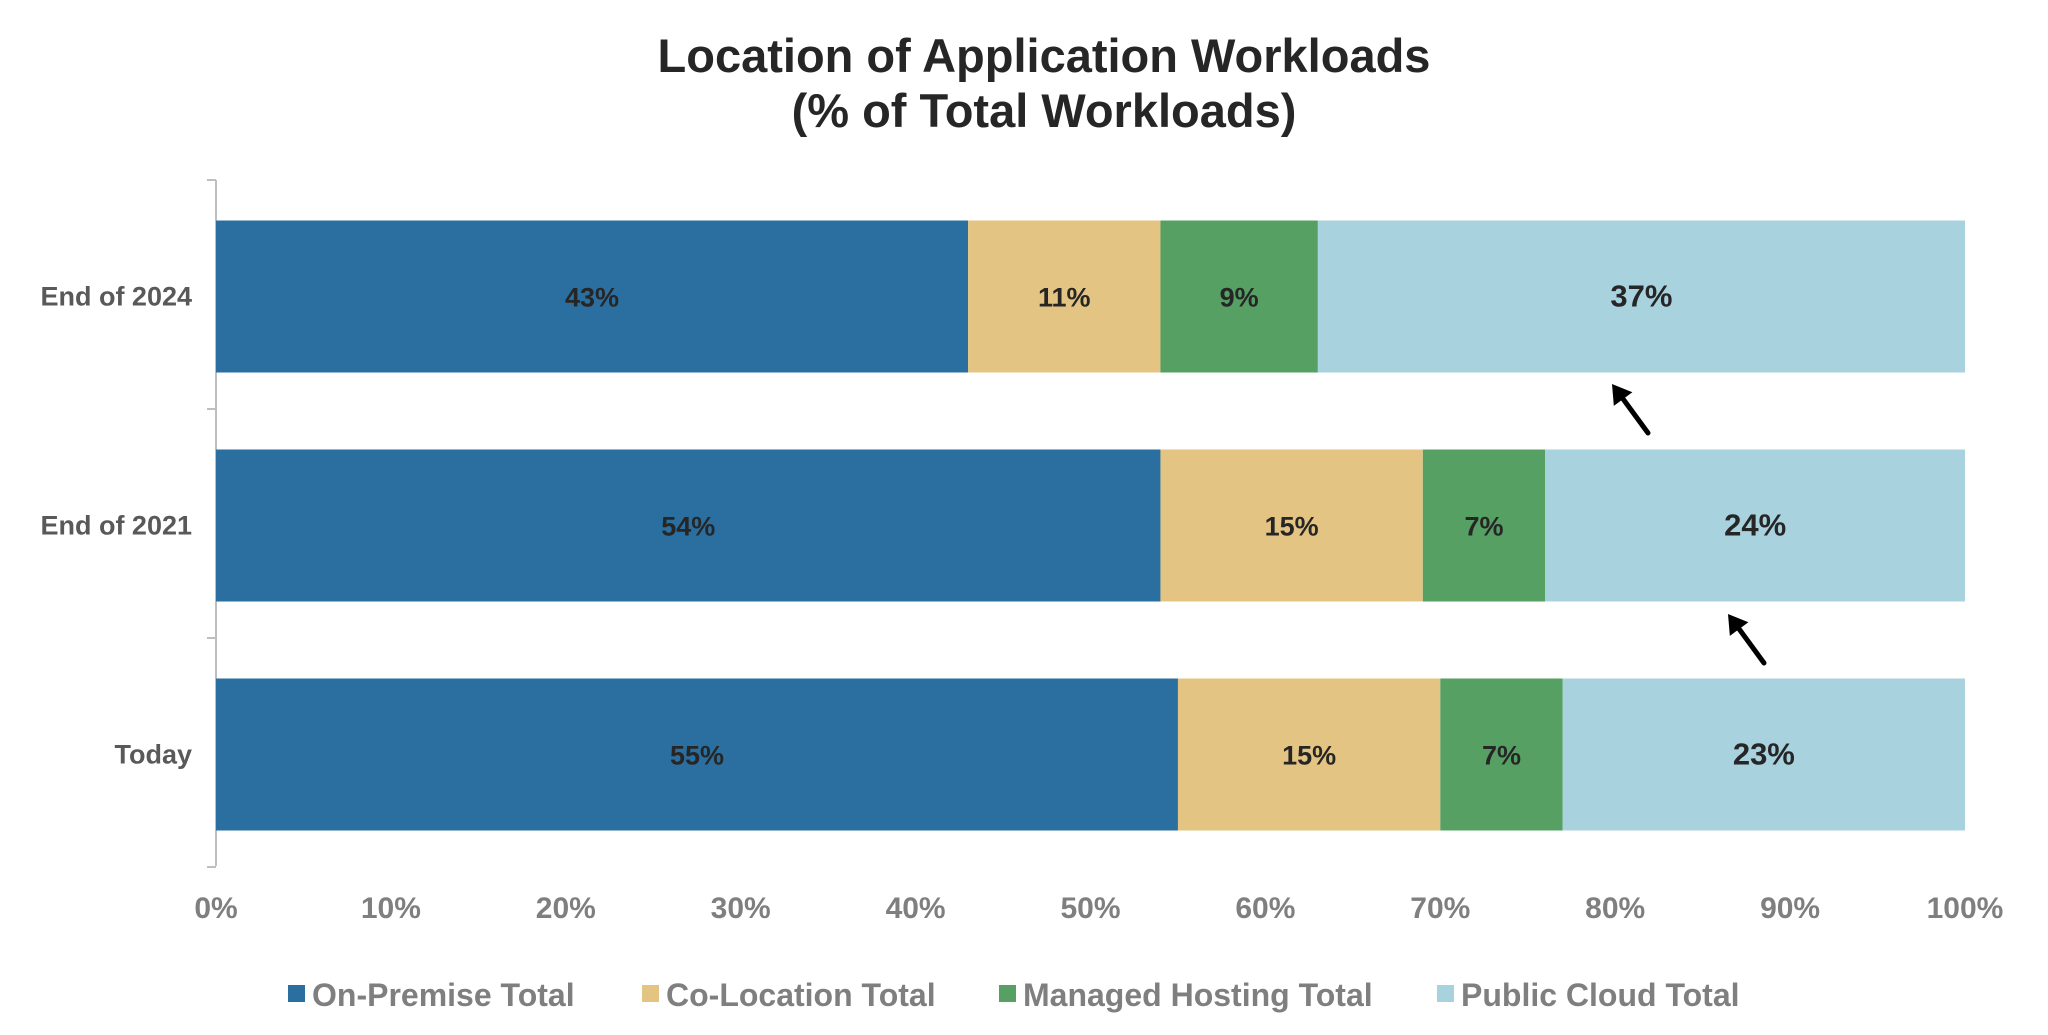 The image size is (2048, 1035). What do you see at coordinates (1090, 908) in the screenshot?
I see `x-tick-label: 50%` at bounding box center [1090, 908].